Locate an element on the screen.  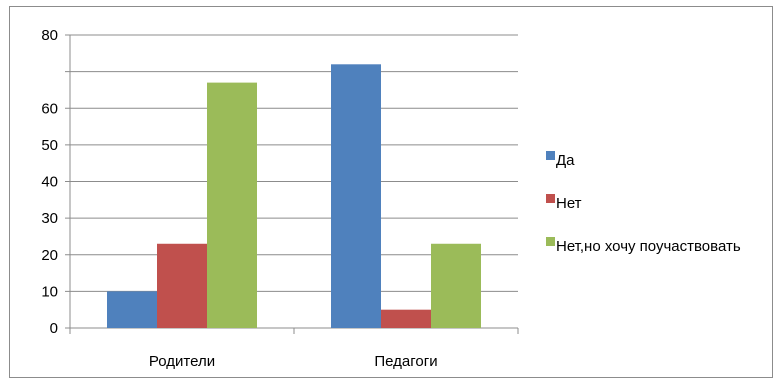
legend-label-1: Да is located at coordinates (565, 160).